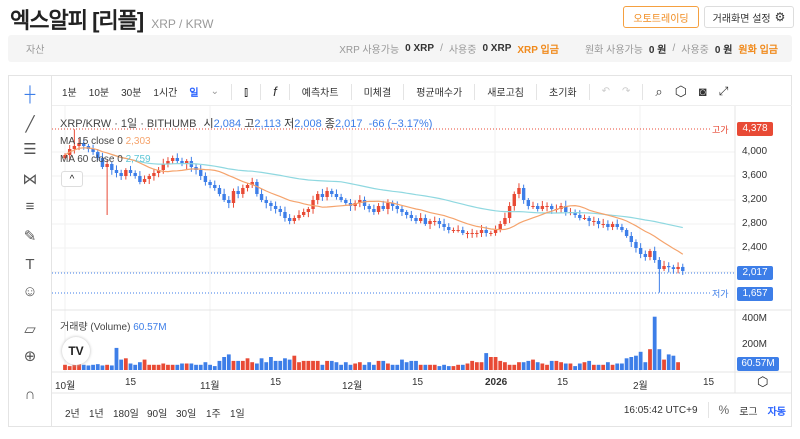 The image size is (800, 439). Describe the element at coordinates (91, 141) in the screenshot. I see `ma15-label: MA 15 close 0` at that location.